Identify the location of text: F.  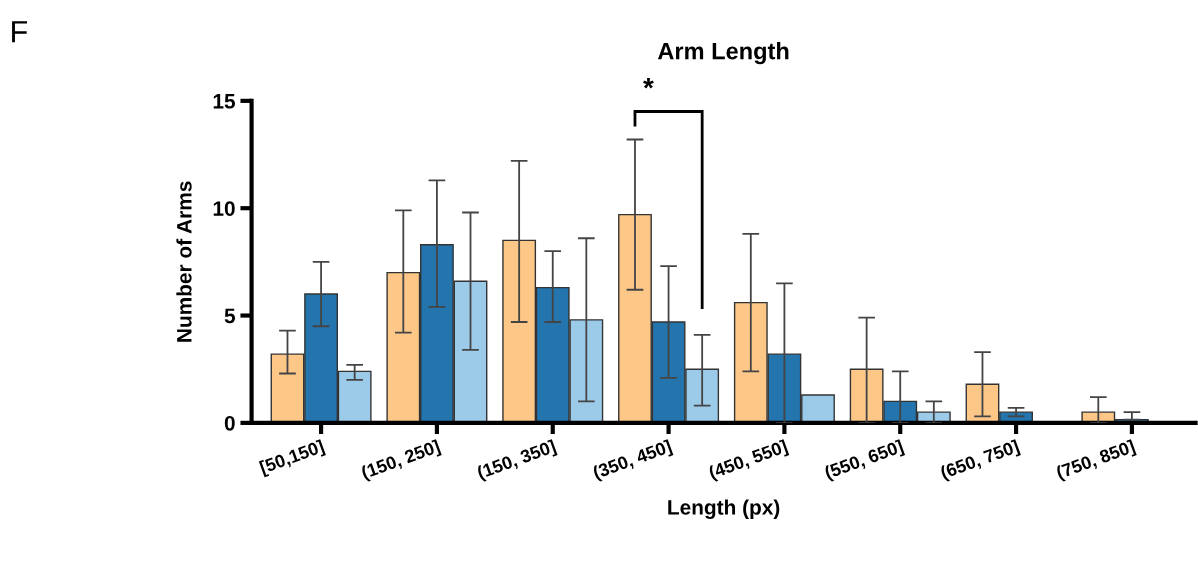
(20, 32).